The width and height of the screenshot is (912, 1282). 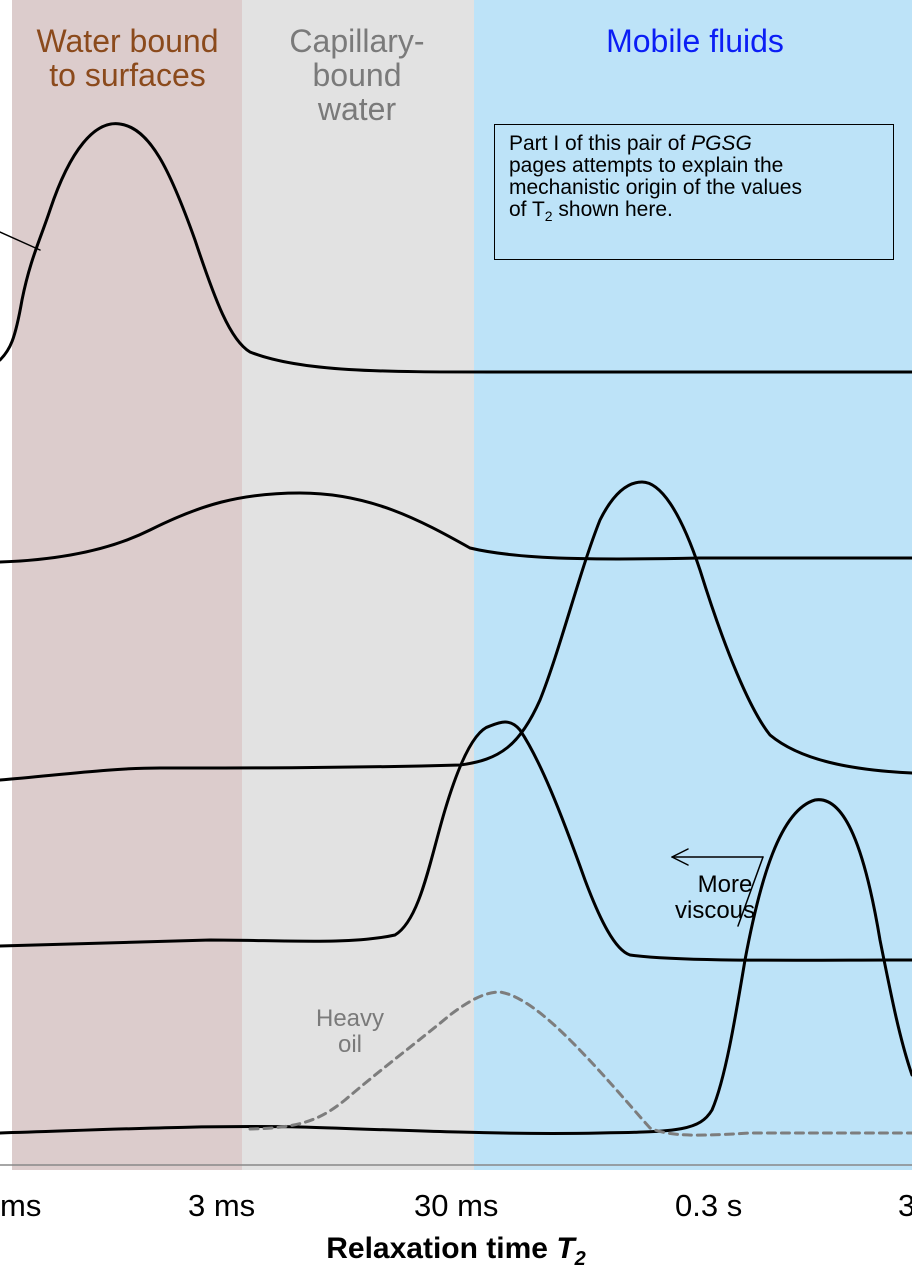 I want to click on tick-label-ms: ms, so click(x=21, y=1205).